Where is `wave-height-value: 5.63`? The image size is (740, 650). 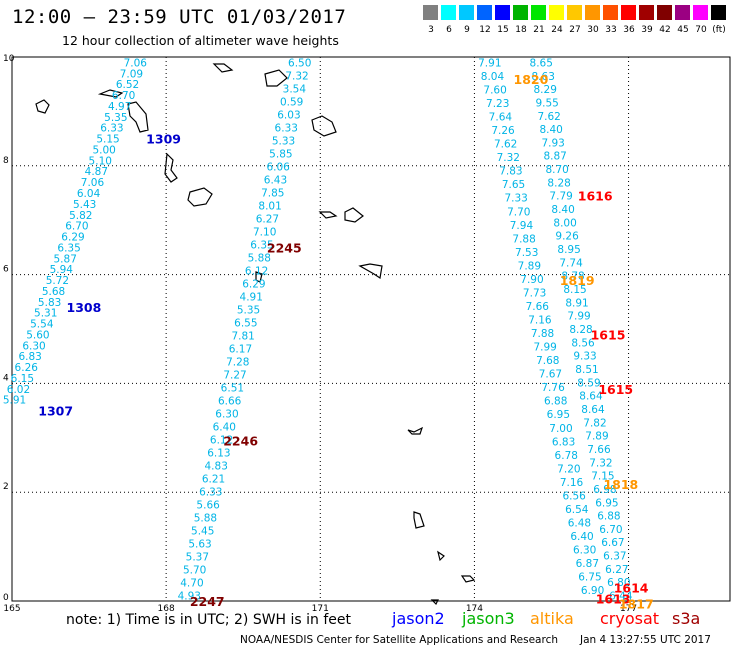 wave-height-value: 5.63 is located at coordinates (199, 545).